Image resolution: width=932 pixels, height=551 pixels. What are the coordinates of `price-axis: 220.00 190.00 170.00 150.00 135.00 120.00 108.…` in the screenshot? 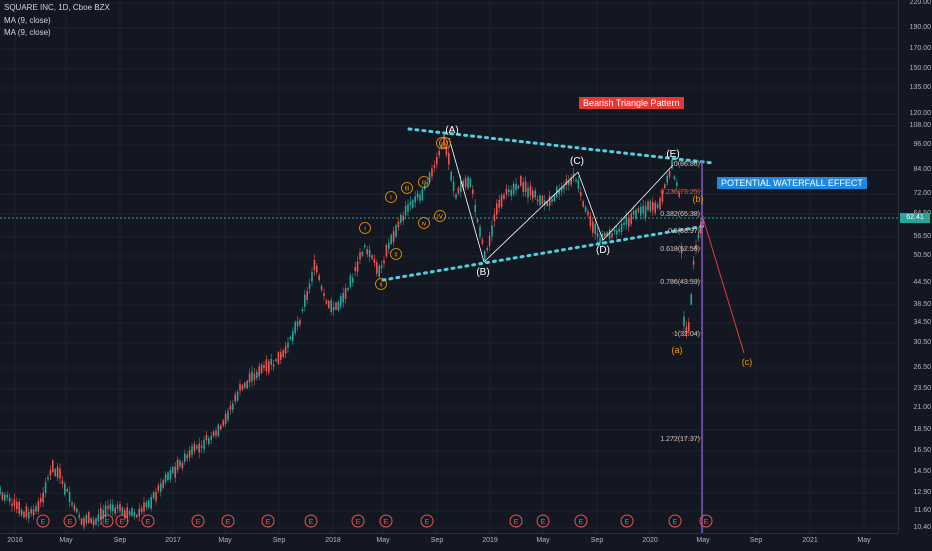 It's located at (915, 266).